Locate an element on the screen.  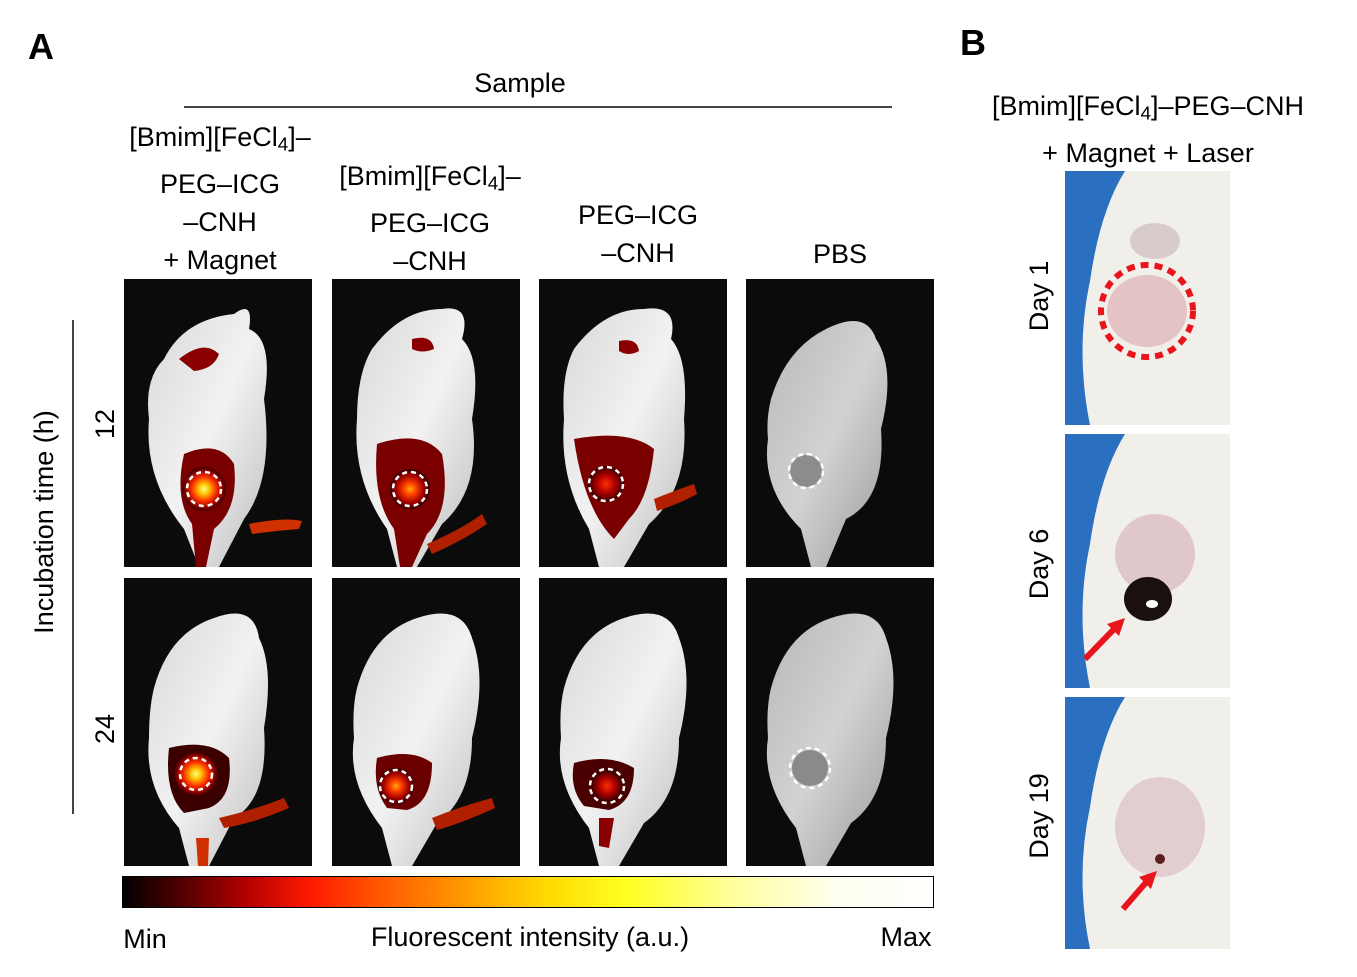
mouse-image-24h-col3 is located at coordinates (633, 722).